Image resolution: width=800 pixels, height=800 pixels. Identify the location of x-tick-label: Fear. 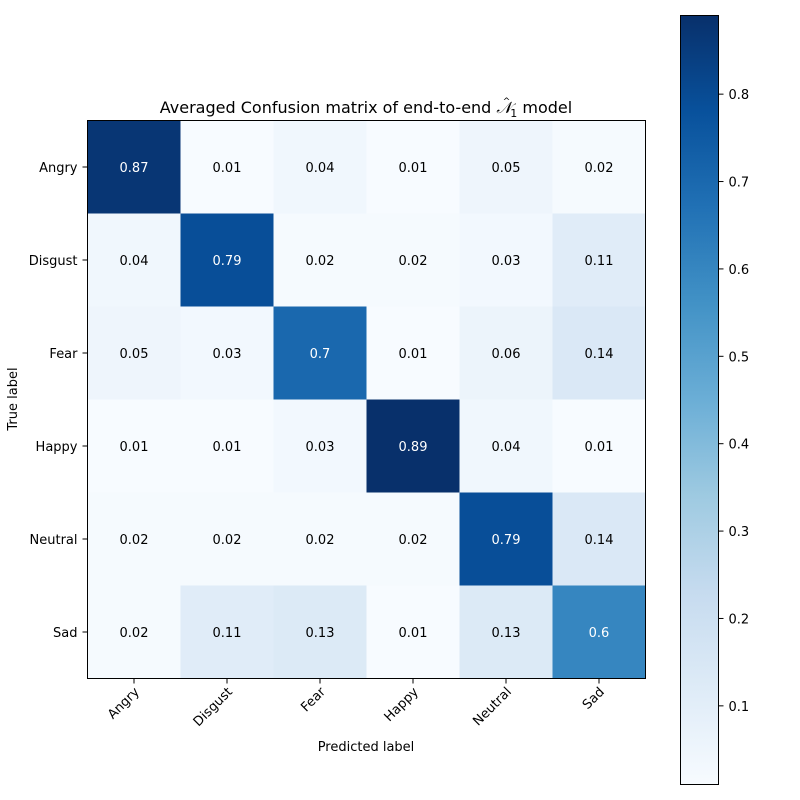
(313, 699).